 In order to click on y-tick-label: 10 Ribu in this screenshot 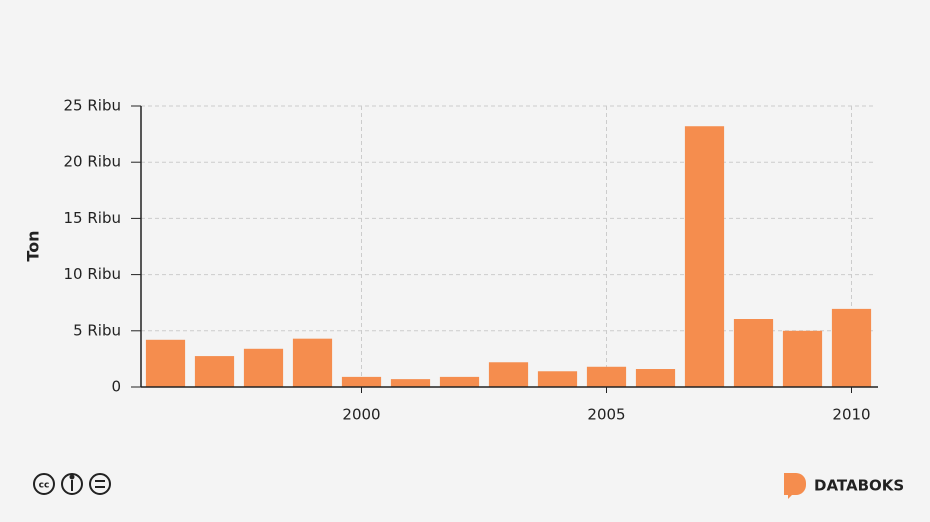, I will do `click(92, 274)`.